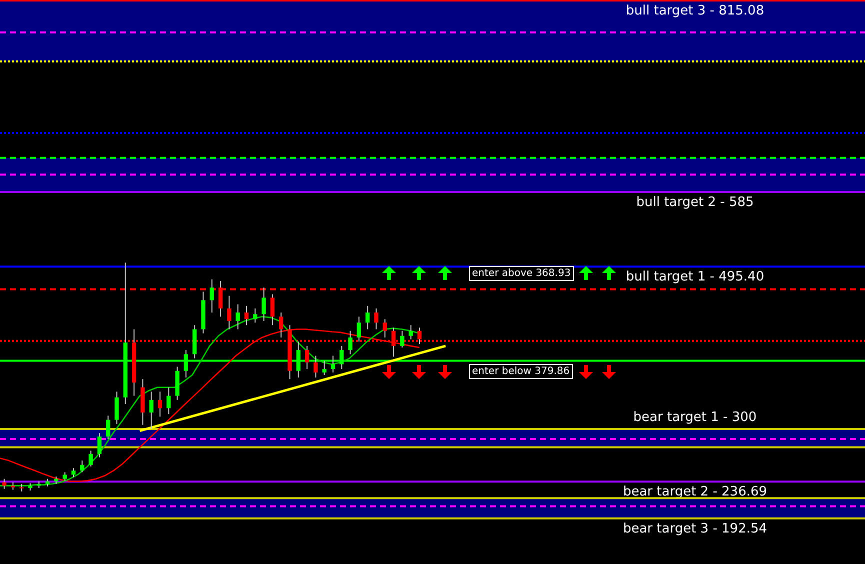  Describe the element at coordinates (695, 417) in the screenshot. I see `ref-line-label: bear target 1 - 300` at that location.